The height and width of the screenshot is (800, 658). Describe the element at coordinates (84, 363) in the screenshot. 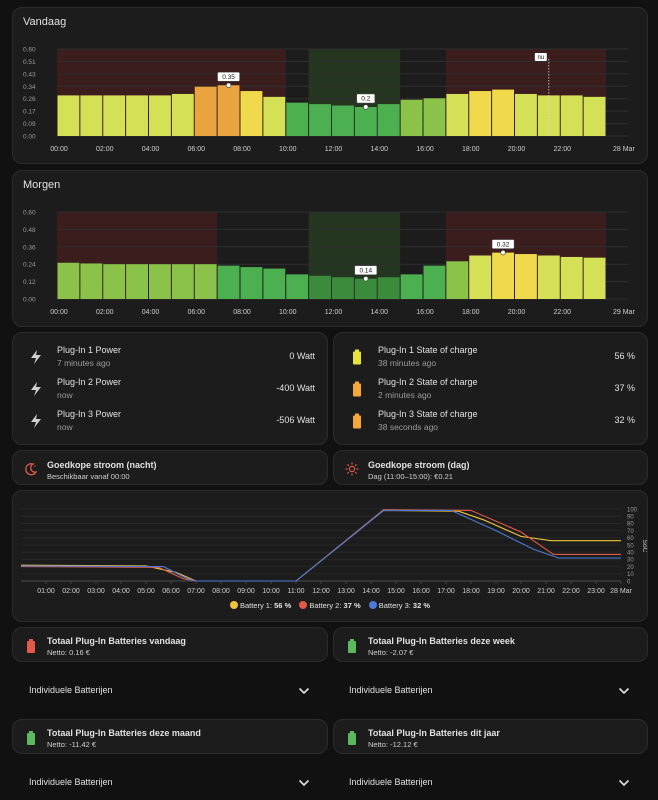

I see `entity-last-changed: 7 minutes ago` at that location.